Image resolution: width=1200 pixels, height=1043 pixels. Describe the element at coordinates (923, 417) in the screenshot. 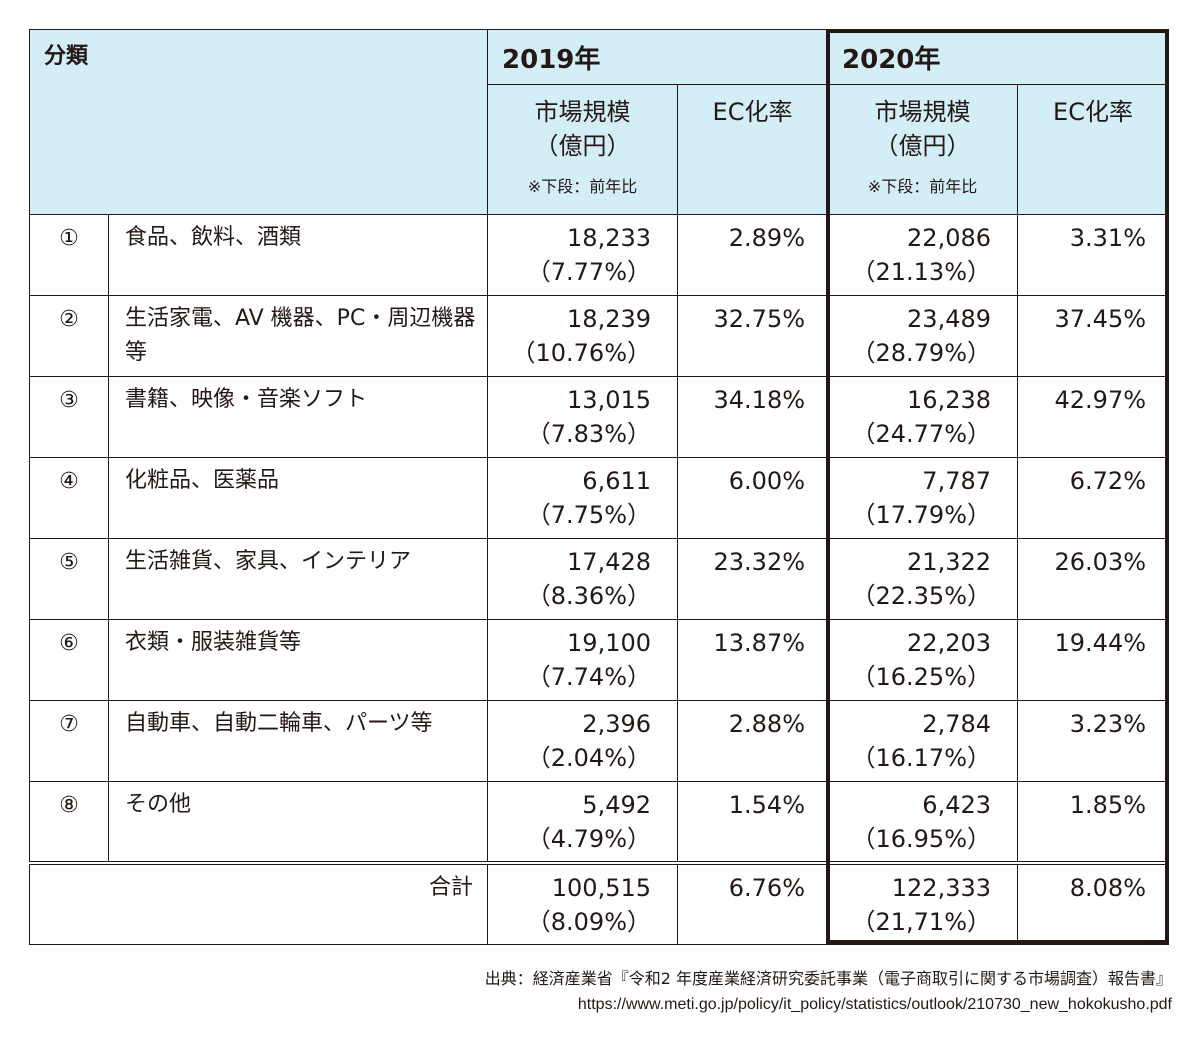

I see `market-size-2020: 16,238 （24.77%）` at that location.